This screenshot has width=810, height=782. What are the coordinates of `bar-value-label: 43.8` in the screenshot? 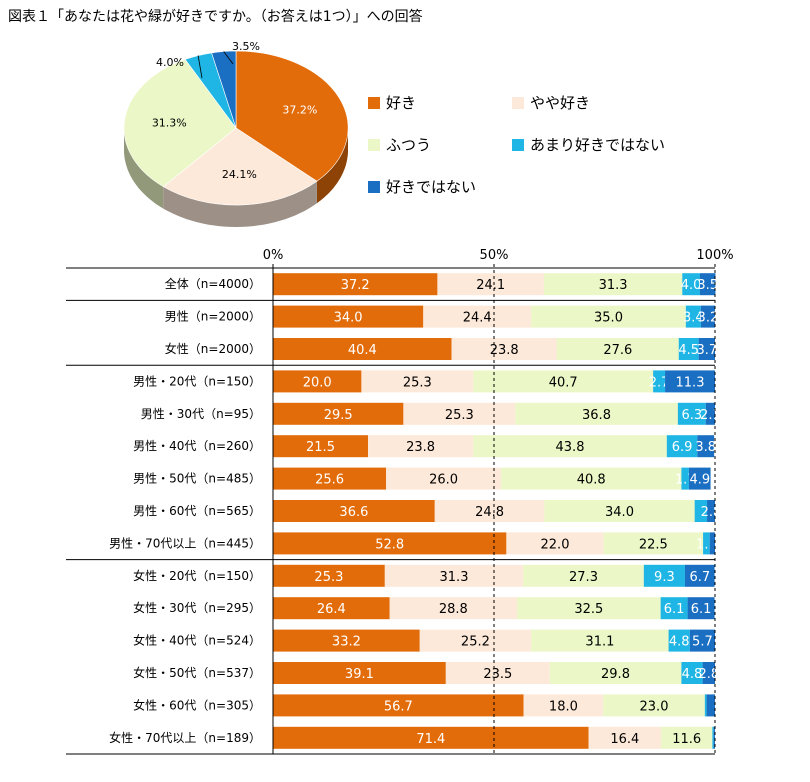 It's located at (570, 447).